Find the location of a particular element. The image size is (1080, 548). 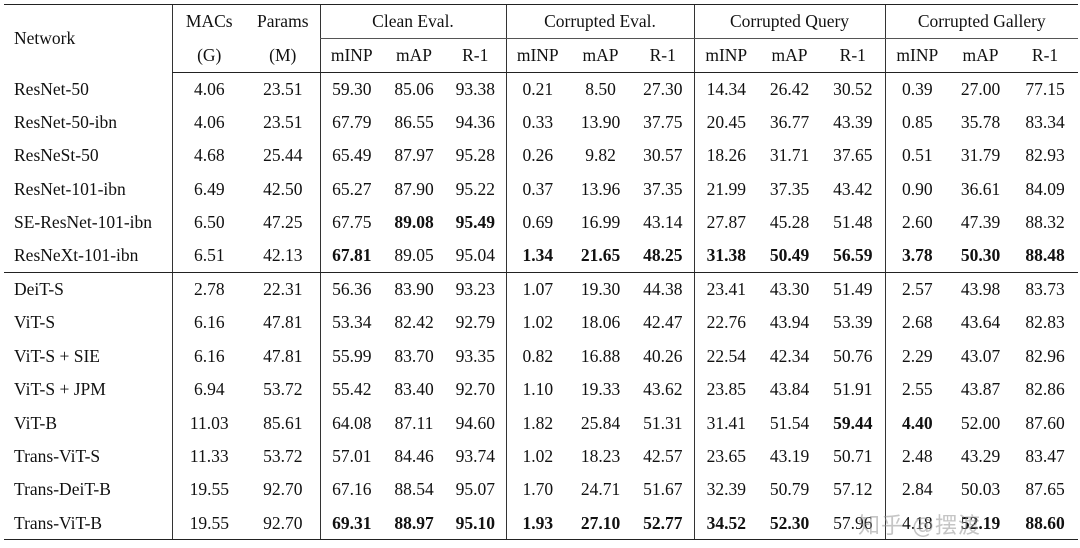

cell: 1.34 is located at coordinates (537, 256).